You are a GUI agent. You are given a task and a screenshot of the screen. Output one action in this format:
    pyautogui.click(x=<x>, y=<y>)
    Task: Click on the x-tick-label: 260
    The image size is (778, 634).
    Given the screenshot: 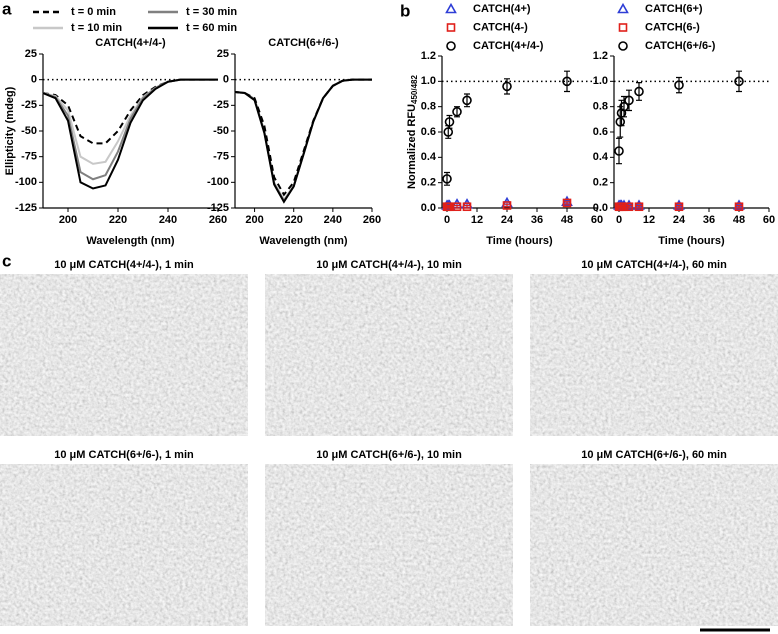 What is the action you would take?
    pyautogui.click(x=372, y=220)
    